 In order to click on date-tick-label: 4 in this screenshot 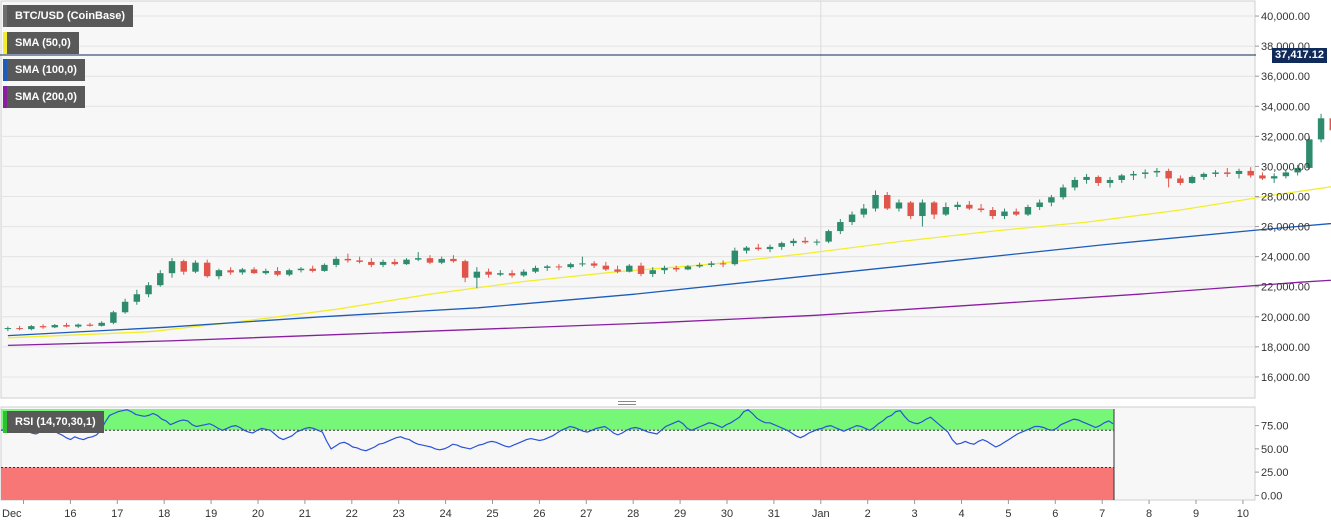, I will do `click(961, 514)`.